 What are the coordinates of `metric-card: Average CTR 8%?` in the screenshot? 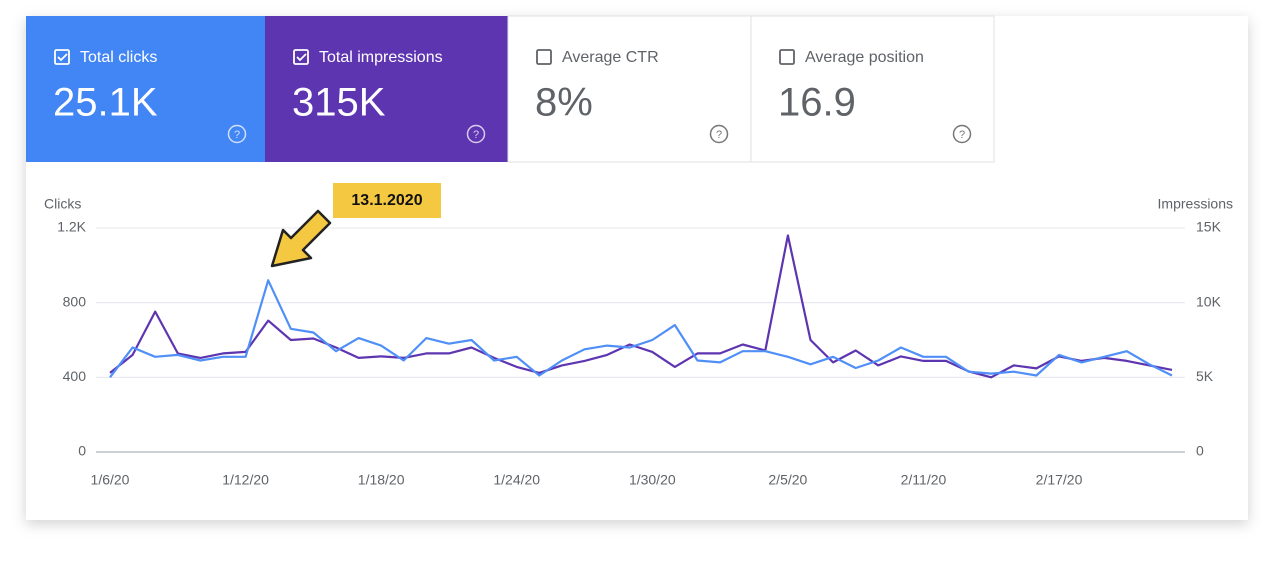 It's located at (629, 89).